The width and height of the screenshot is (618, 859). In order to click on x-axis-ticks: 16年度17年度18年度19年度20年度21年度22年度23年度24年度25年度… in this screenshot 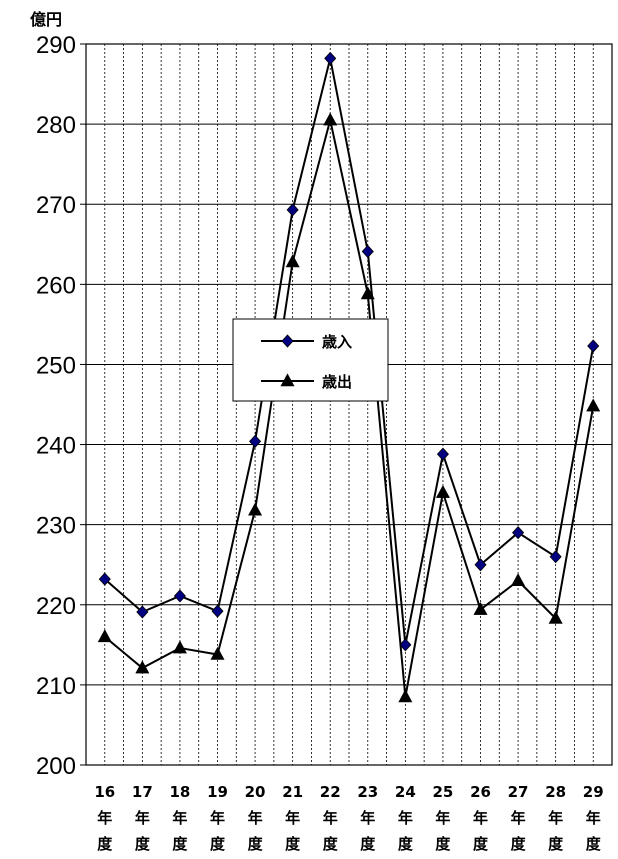, I will do `click(348, 818)`.